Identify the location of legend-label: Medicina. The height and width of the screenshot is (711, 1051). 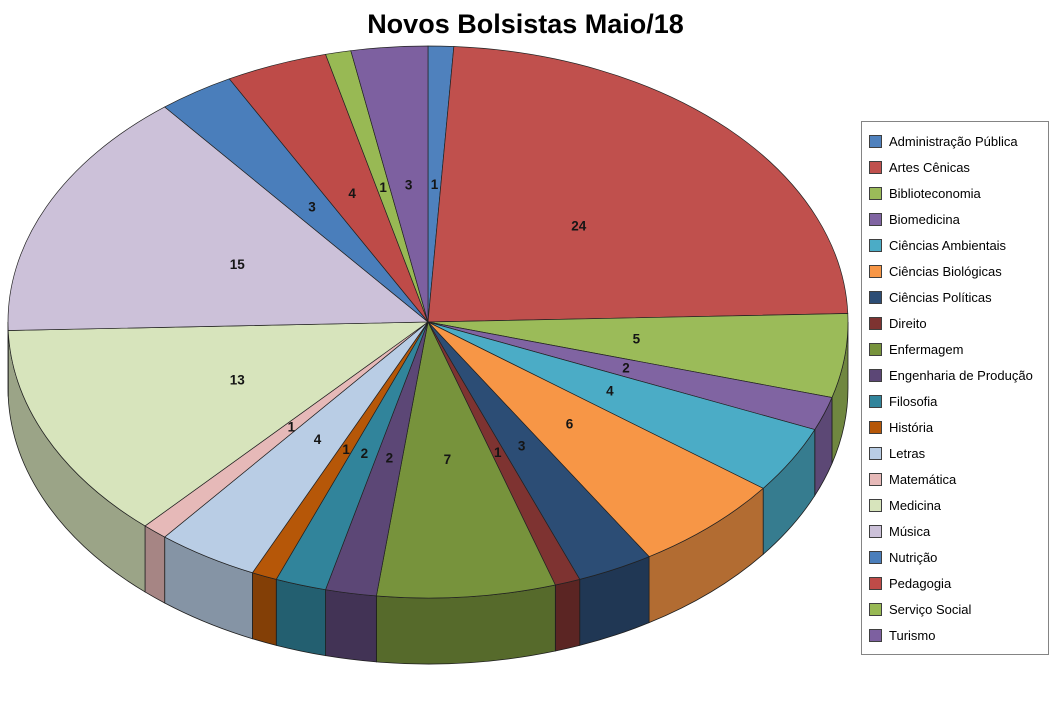
(915, 505).